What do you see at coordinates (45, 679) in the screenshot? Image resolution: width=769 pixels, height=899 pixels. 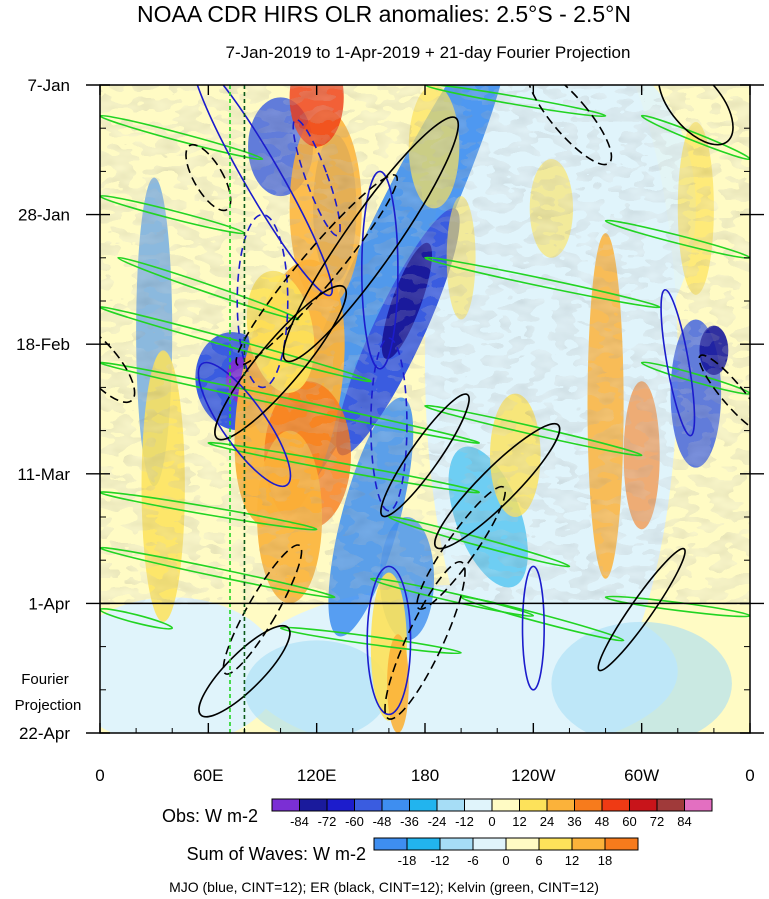 I see `projection-label-line1: Fourier` at bounding box center [45, 679].